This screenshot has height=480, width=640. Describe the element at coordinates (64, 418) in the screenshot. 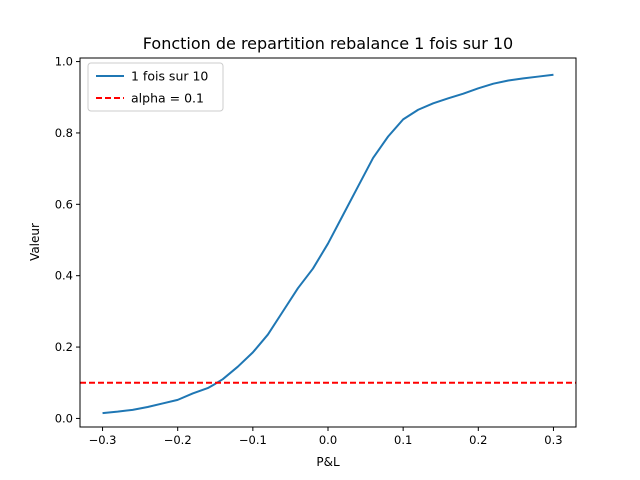

I see `y-tick-label: 0.0` at that location.